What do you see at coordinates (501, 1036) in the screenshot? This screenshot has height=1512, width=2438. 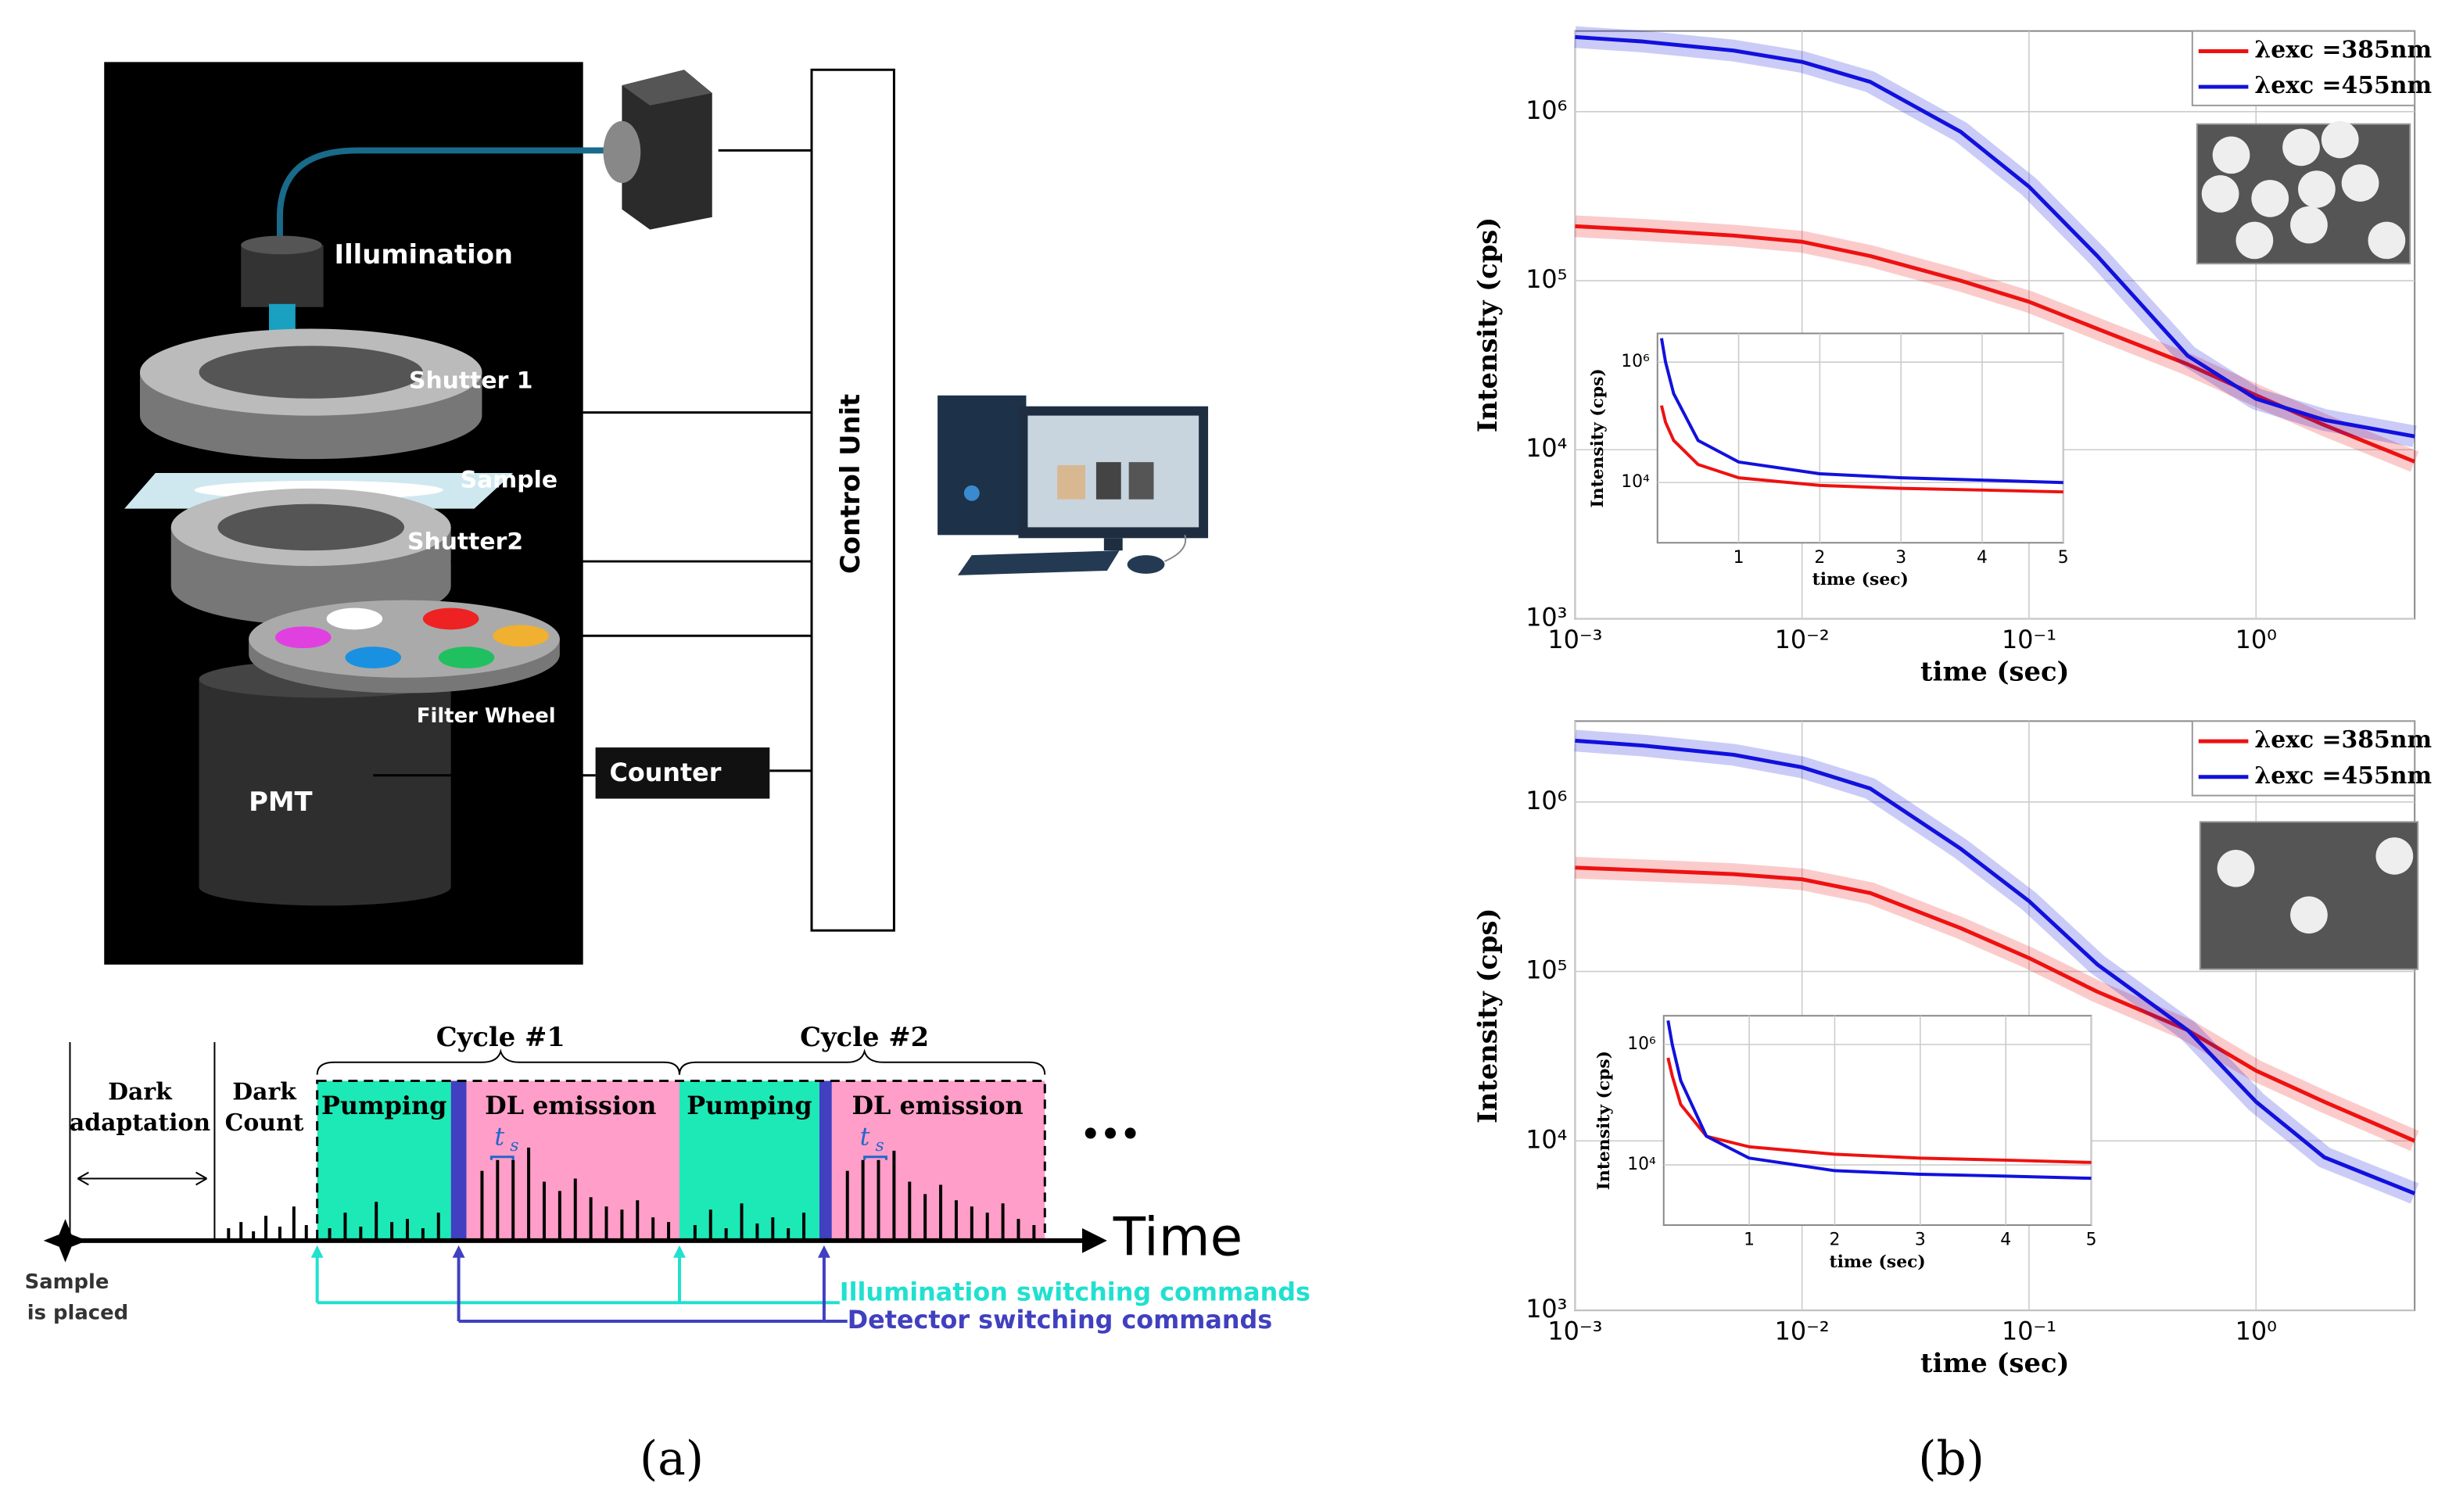 I see `label: Cycle #1` at bounding box center [501, 1036].